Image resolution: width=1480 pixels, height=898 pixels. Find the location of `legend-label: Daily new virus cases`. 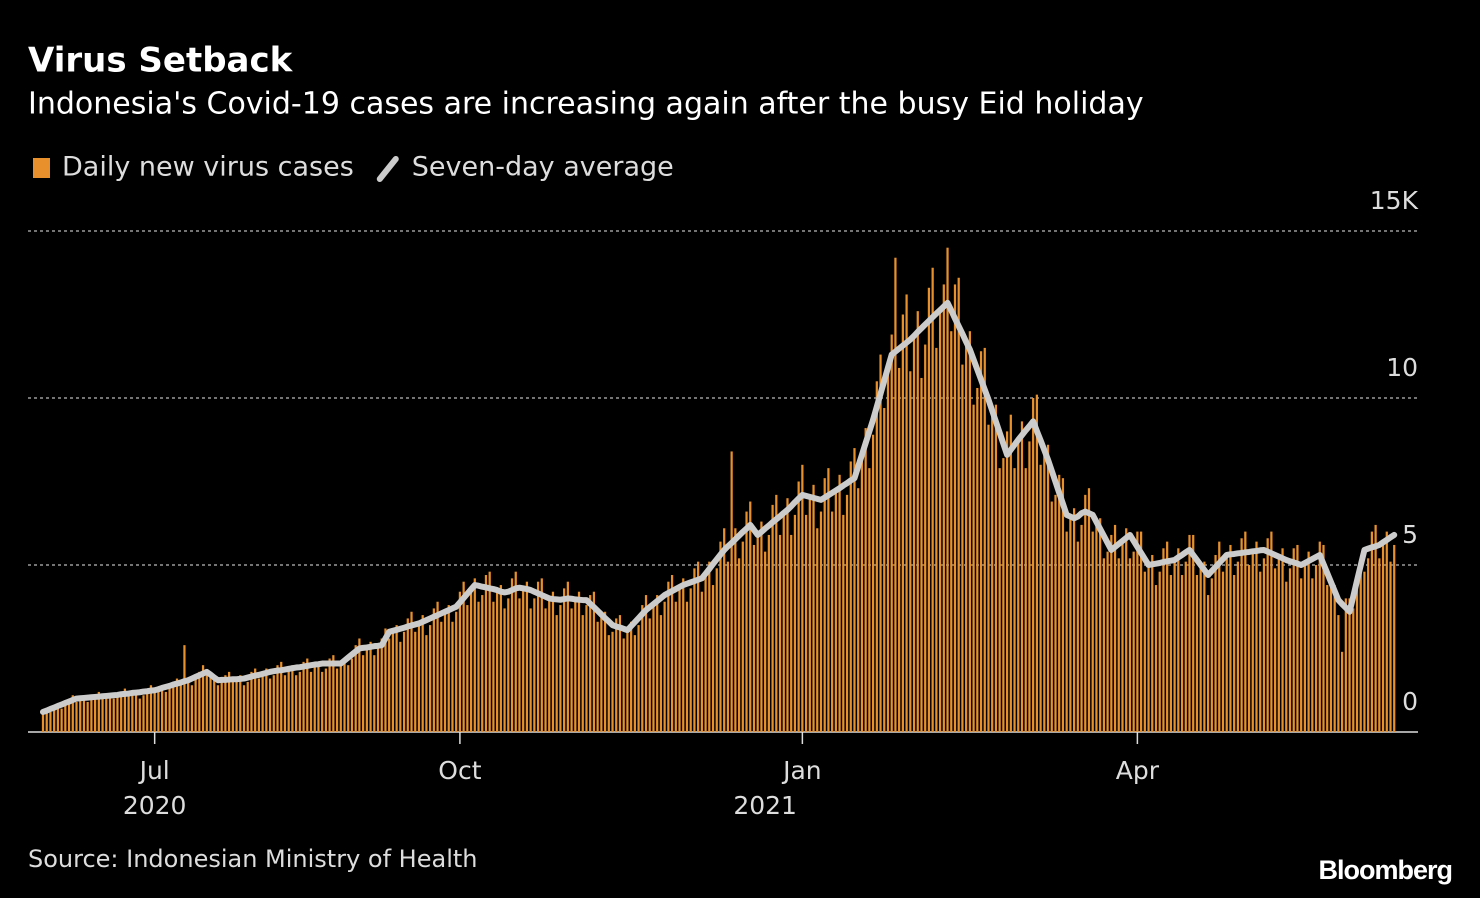

legend-label: Daily new virus cases is located at coordinates (208, 167).